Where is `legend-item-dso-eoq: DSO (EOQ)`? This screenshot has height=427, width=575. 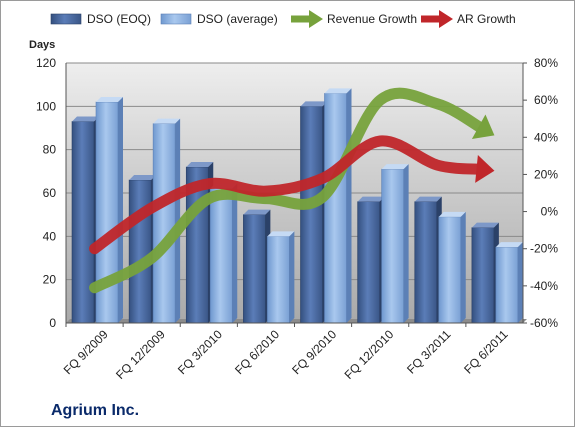 legend-item-dso-eoq: DSO (EOQ) is located at coordinates (100, 19).